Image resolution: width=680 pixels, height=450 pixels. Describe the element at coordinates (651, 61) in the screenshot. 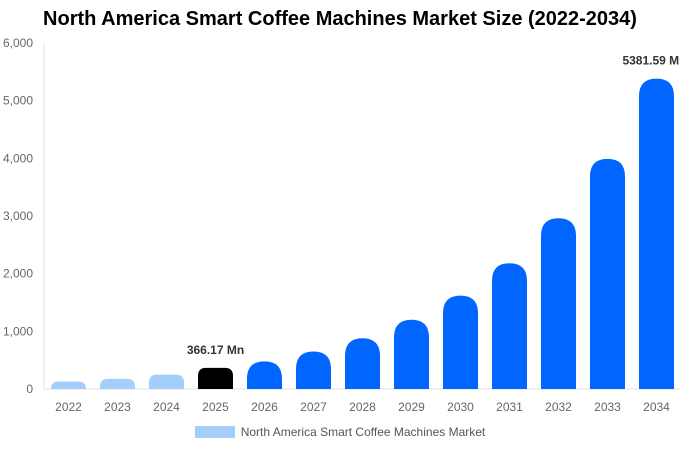

I see `data-label: 5381.59 Mn` at that location.